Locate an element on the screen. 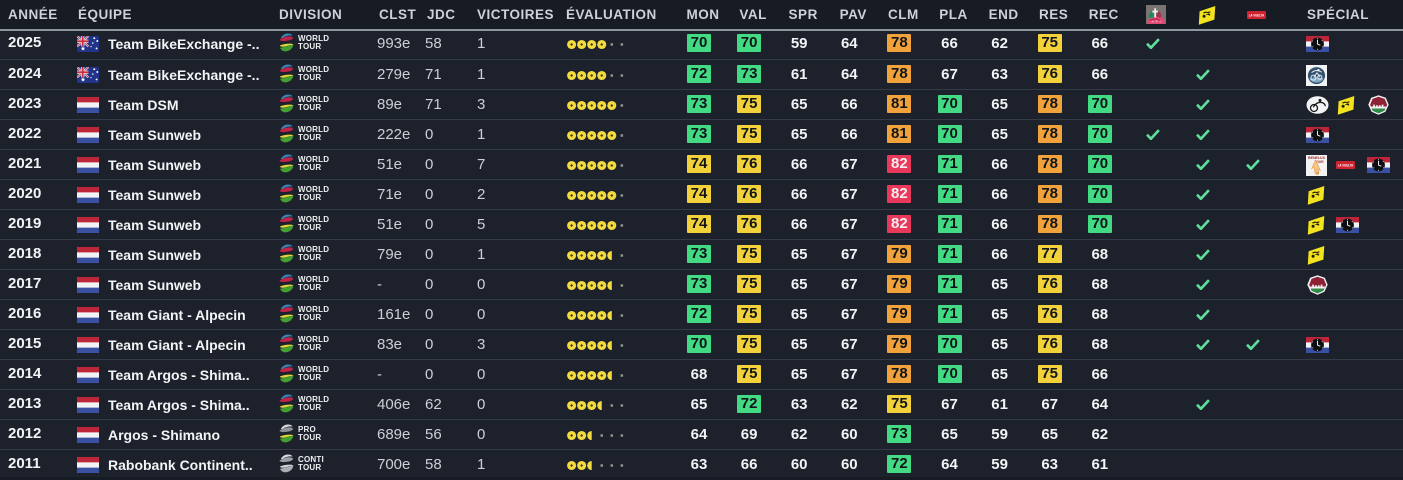 The width and height of the screenshot is (1403, 480). svg-text: BENELUX is located at coordinates (1317, 158).